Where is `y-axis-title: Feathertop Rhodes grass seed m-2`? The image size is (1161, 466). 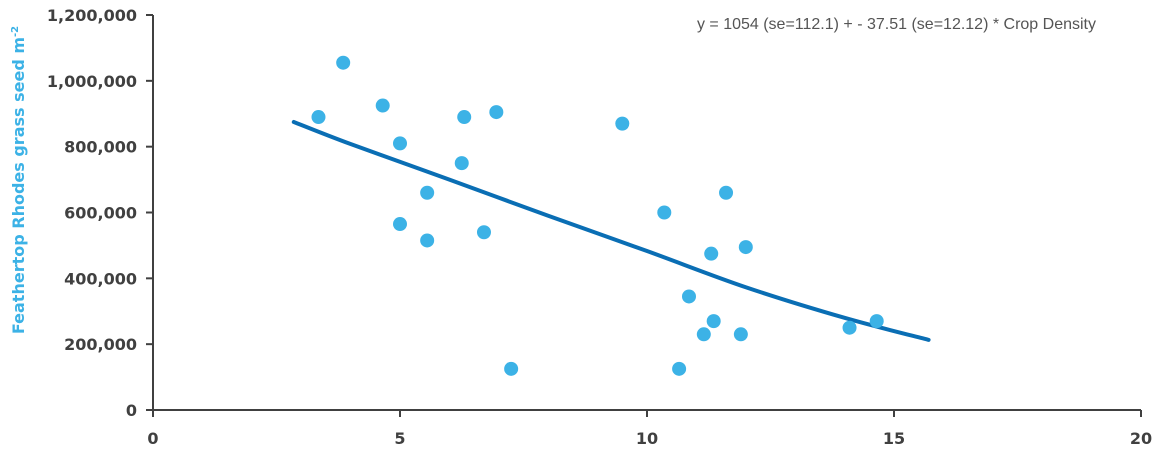 y-axis-title: Feathertop Rhodes grass seed m-2 is located at coordinates (18, 180).